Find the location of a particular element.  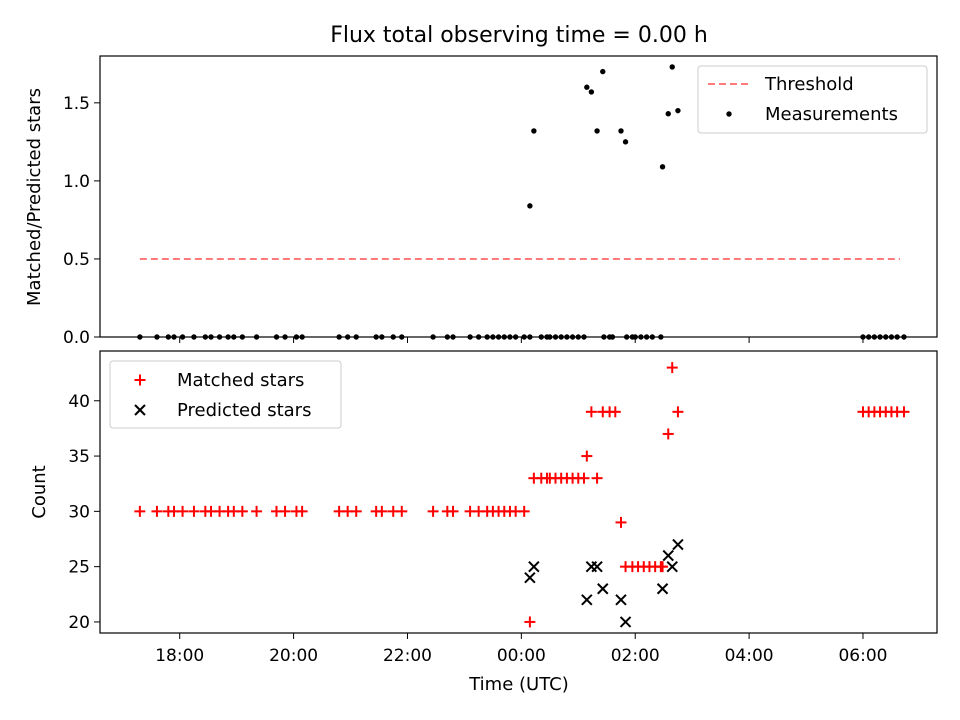

top-y-tick-label: 0.5 is located at coordinates (76, 260).